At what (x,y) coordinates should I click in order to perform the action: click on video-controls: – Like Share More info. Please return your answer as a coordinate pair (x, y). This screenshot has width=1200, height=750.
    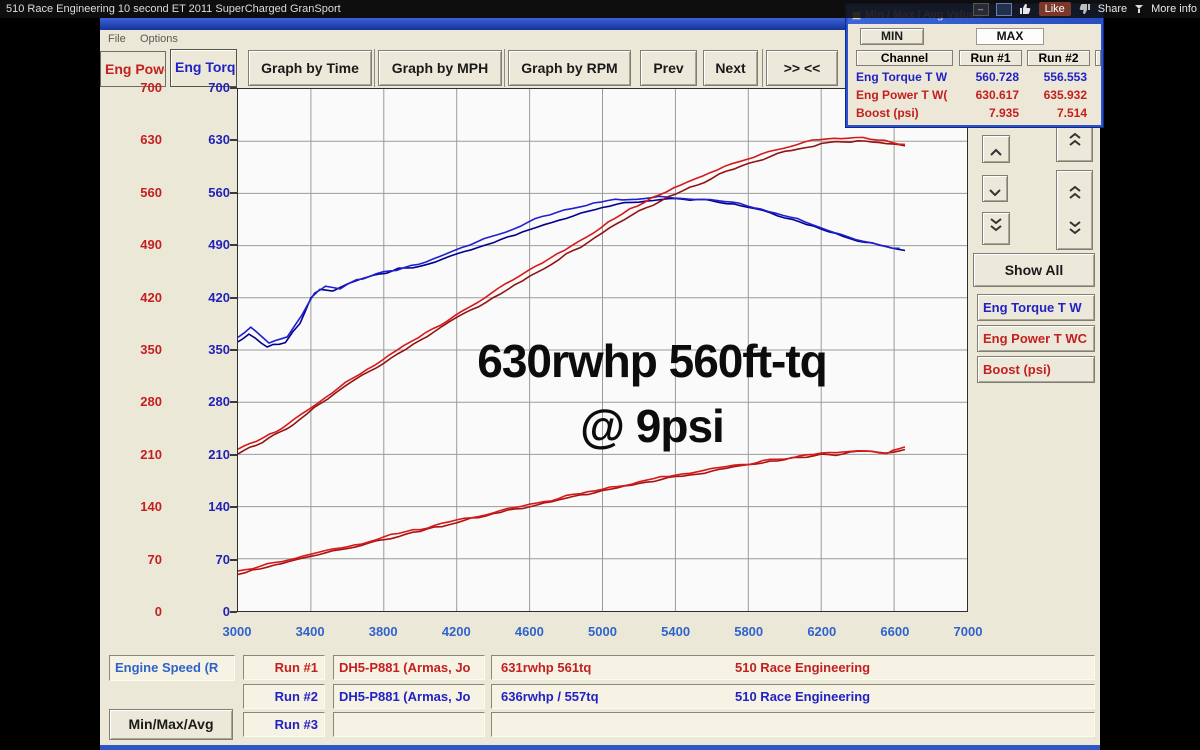
    Looking at the image, I should click on (1084, 9).